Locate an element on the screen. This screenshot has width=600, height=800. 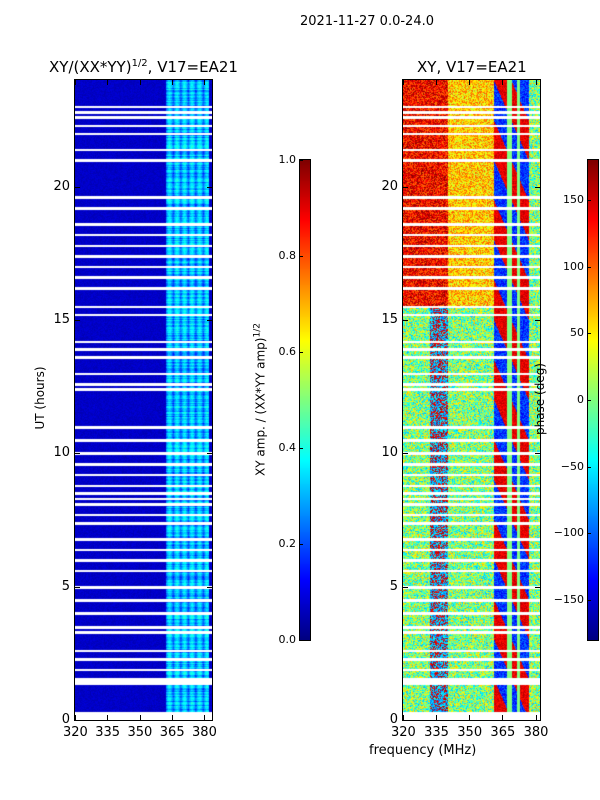
cb0-label-main: XY amp. / (XX*YY amp) is located at coordinates (260, 406).